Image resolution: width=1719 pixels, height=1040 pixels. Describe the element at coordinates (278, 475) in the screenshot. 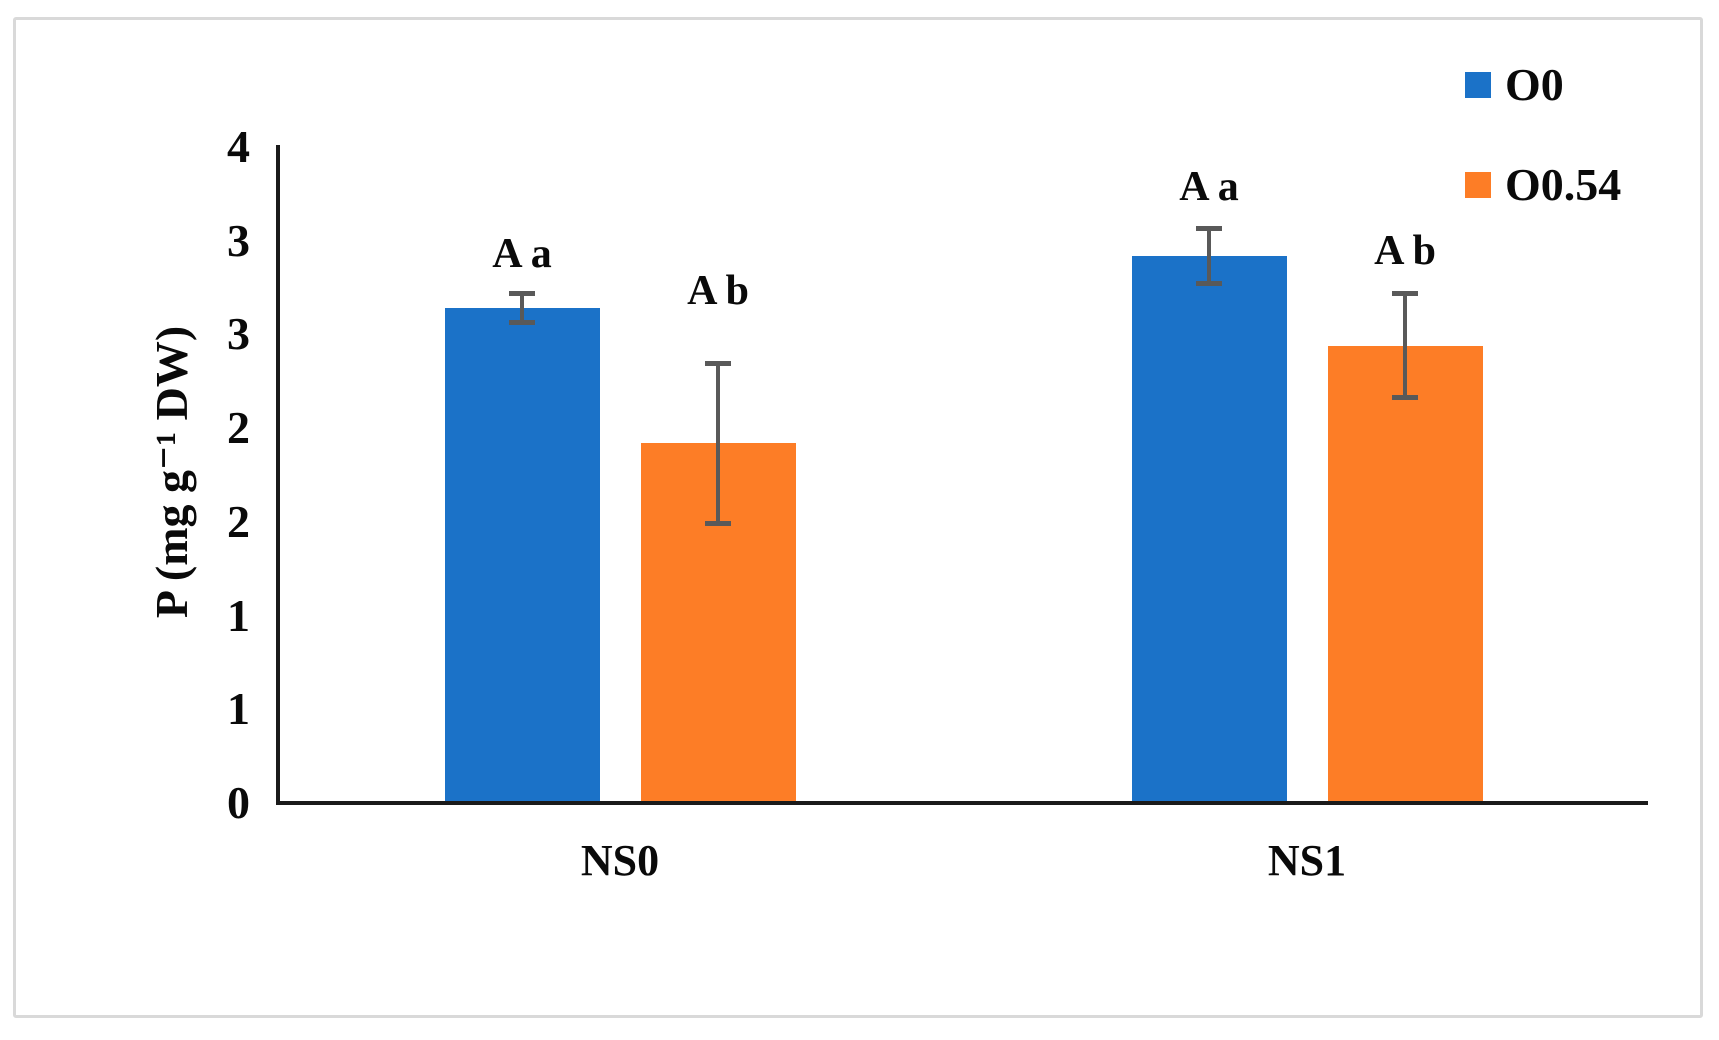

I see `y-axis-line` at that location.